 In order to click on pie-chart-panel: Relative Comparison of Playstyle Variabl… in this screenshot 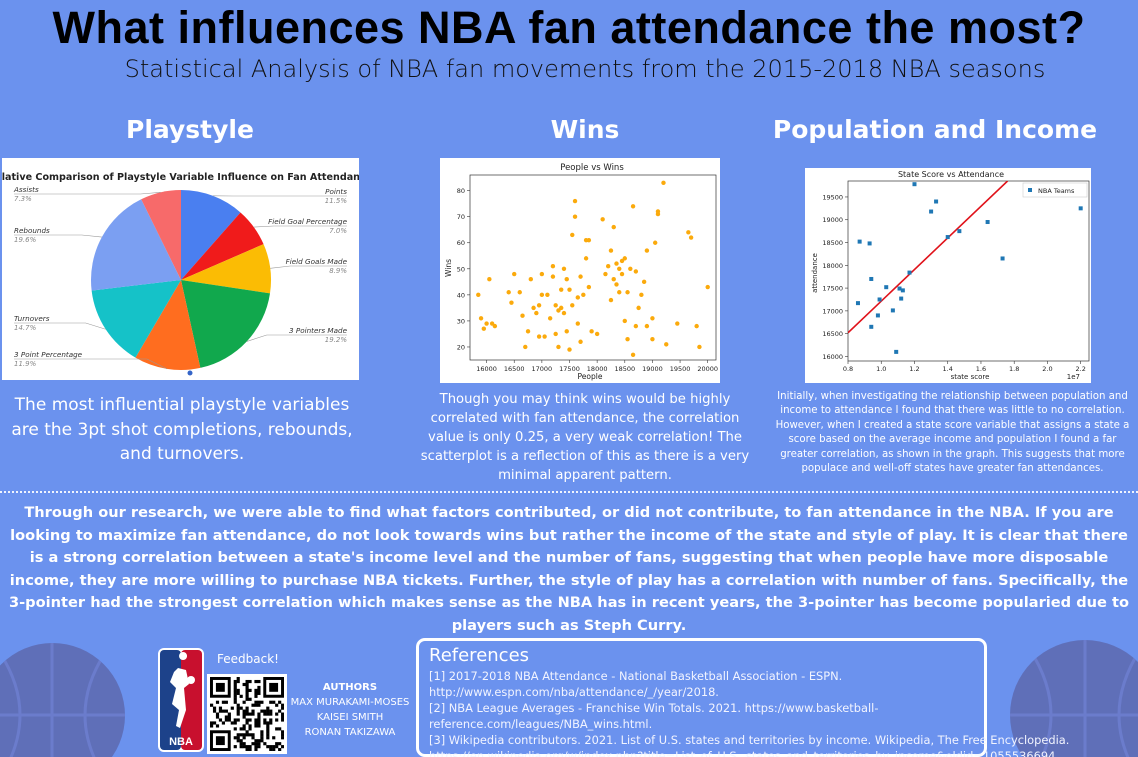, I will do `click(186, 269)`.